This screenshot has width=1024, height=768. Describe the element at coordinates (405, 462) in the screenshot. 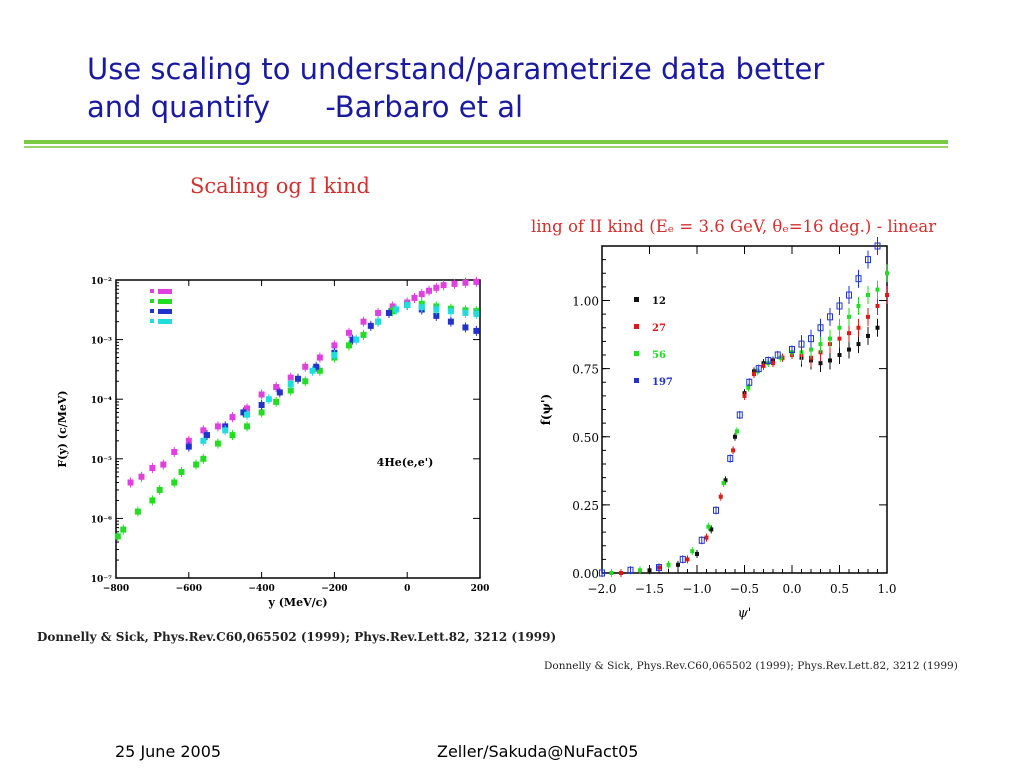

I see `left-annotation: 4He(e,e')` at that location.